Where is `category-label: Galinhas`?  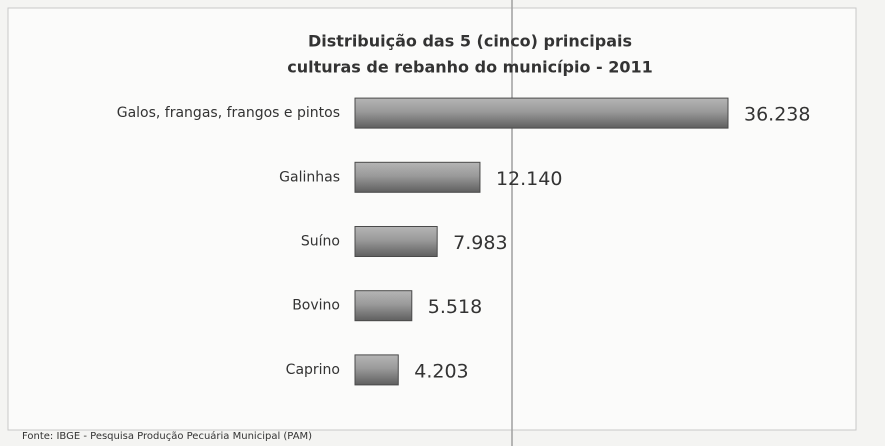 category-label: Galinhas is located at coordinates (309, 177).